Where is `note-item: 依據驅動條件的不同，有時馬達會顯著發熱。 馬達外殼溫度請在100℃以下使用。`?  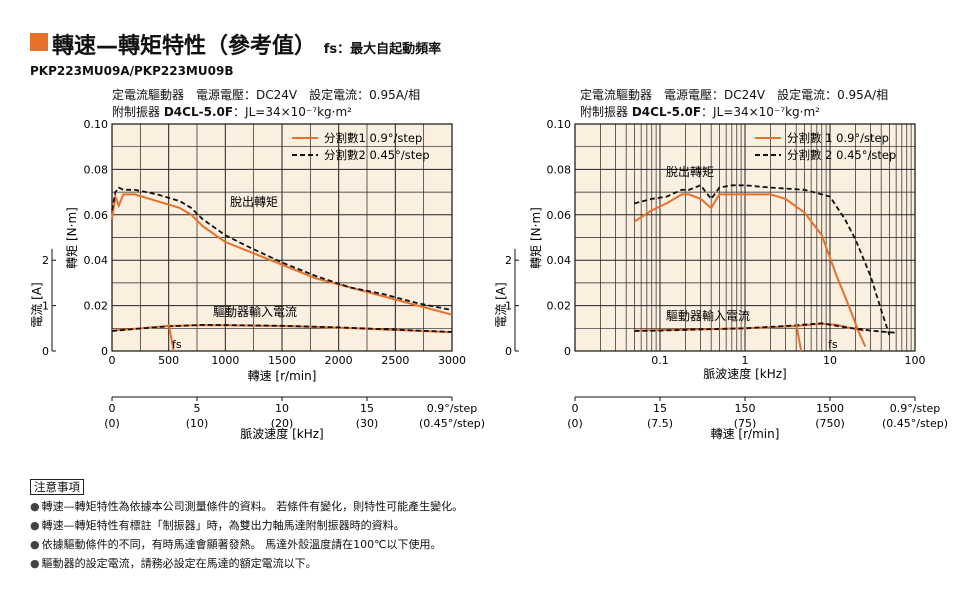 note-item: 依據驅動條件的不同，有時馬達會顯著發熱。 馬達外殼溫度請在100℃以下使用。 is located at coordinates (246, 544).